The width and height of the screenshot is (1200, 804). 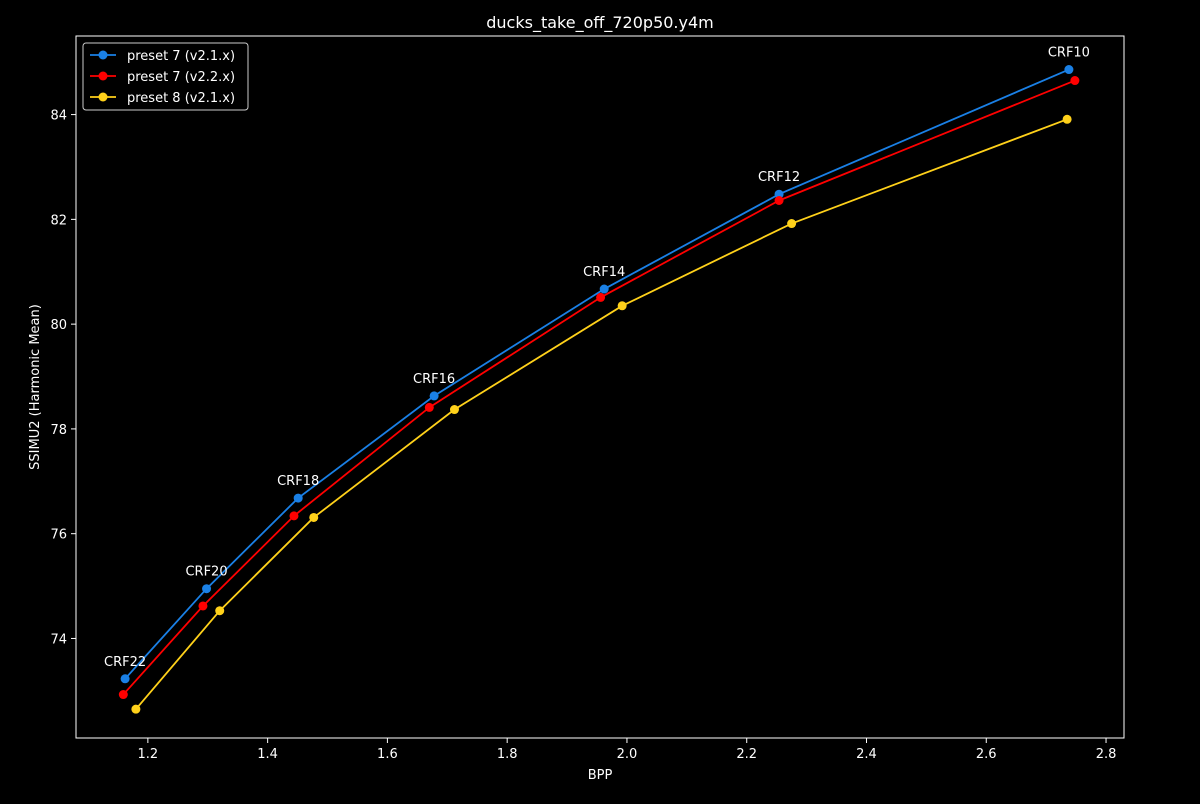 I want to click on y-tick-label: 74, so click(x=58, y=639).